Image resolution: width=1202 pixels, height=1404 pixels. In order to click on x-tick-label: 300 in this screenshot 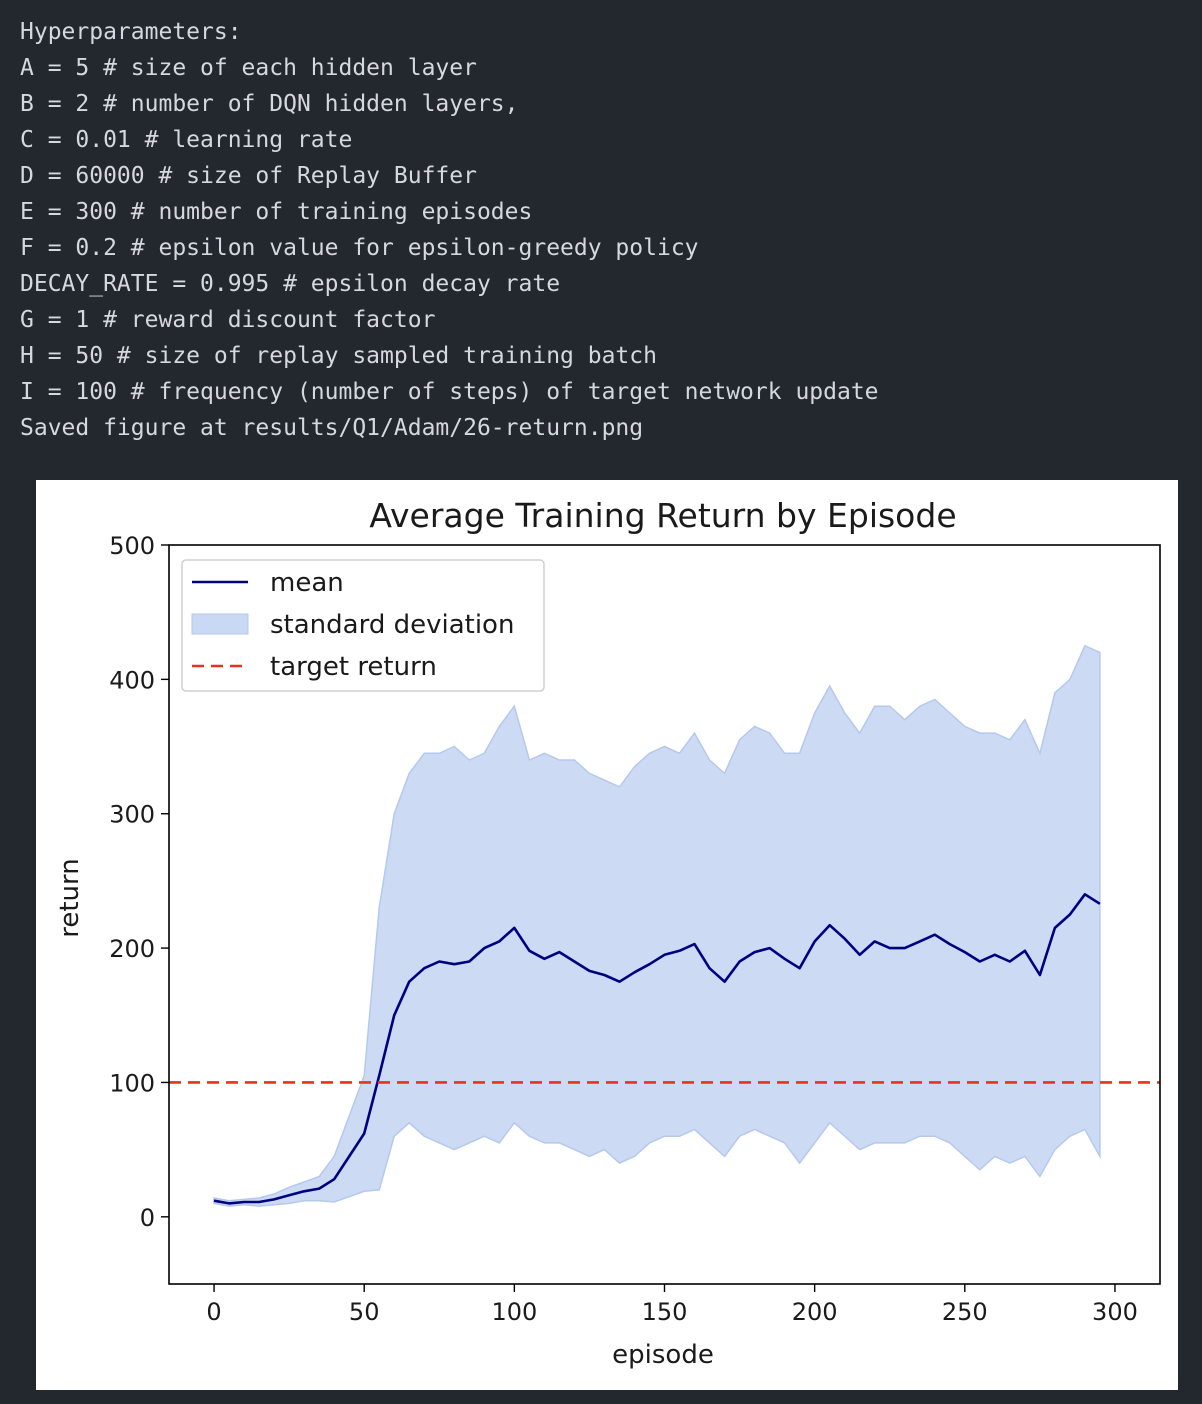, I will do `click(1115, 1312)`.